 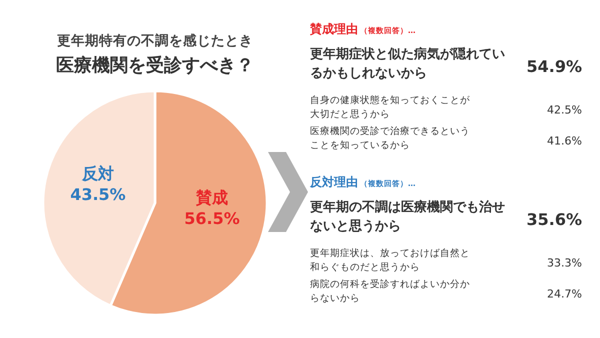 What do you see at coordinates (390, 291) in the screenshot?
I see `category-label: 病院の何科を受診すればよいか分からないから` at bounding box center [390, 291].